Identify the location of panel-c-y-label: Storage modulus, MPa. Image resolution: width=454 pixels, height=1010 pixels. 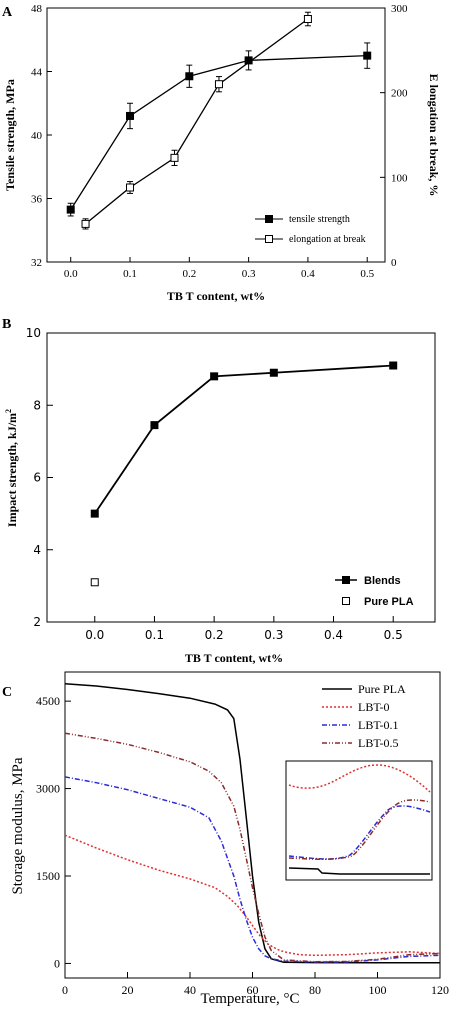
(18, 825).